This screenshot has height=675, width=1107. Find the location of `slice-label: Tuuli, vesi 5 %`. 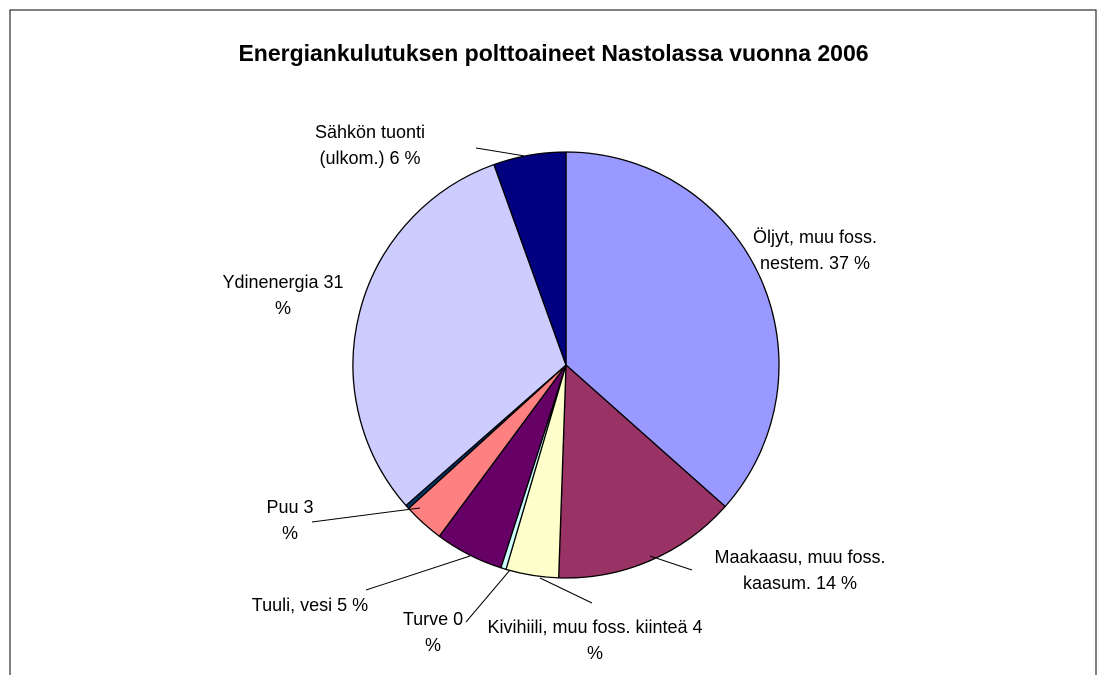

slice-label: Tuuli, vesi 5 % is located at coordinates (310, 605).